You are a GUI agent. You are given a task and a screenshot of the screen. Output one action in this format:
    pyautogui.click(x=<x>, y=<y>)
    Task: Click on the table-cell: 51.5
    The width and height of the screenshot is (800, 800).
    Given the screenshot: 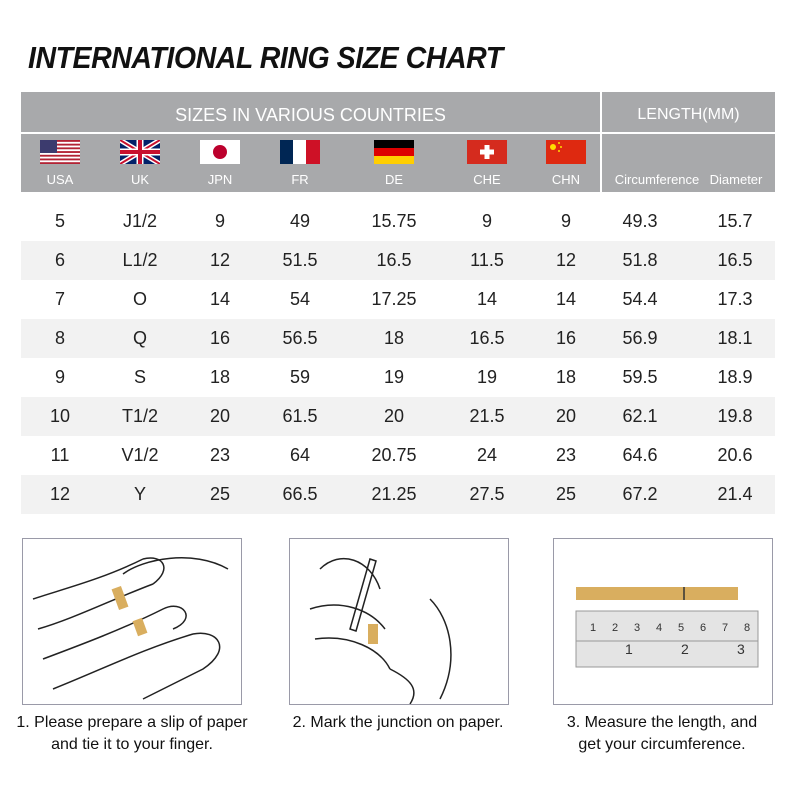 What is the action you would take?
    pyautogui.click(x=300, y=260)
    